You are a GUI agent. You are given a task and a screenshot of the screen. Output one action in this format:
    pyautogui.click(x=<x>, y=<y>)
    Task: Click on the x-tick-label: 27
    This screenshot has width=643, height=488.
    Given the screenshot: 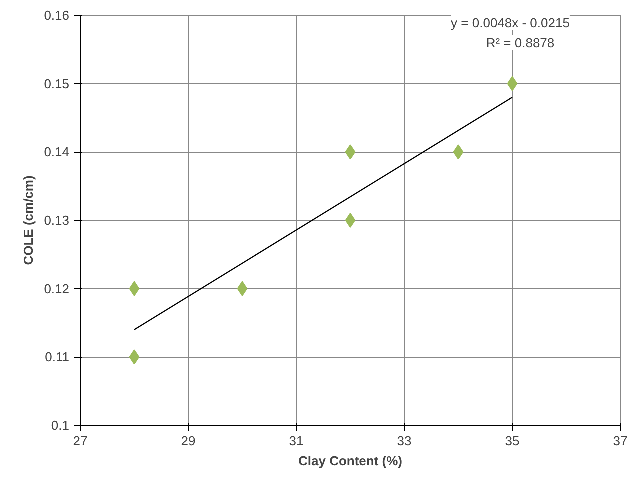 What is the action you would take?
    pyautogui.click(x=80, y=441)
    